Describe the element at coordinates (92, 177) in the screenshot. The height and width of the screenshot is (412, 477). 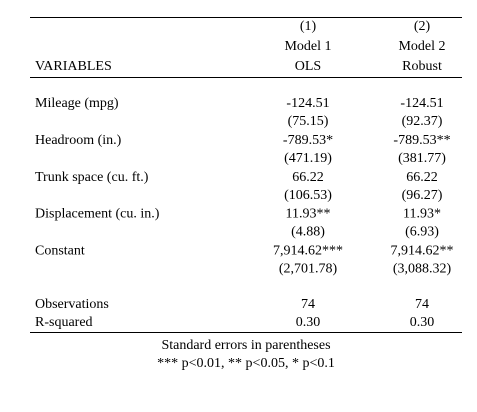
I see `row-label: Trunk space (cu. ft.)` at that location.